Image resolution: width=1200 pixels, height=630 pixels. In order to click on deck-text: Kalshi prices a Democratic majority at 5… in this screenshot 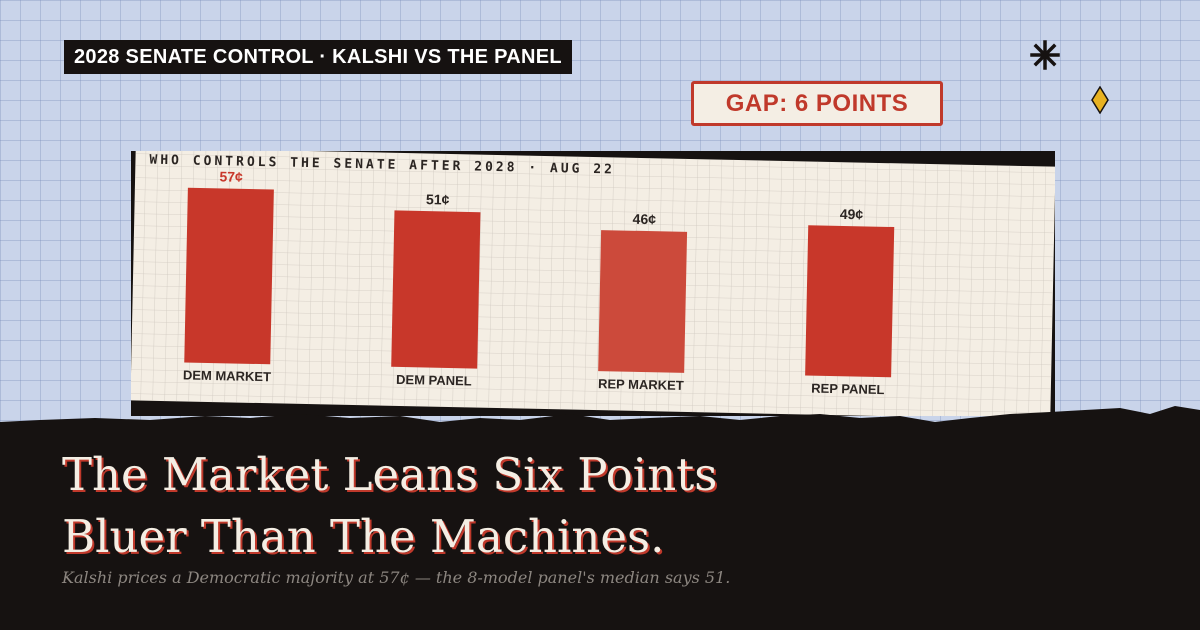, I will do `click(396, 577)`.